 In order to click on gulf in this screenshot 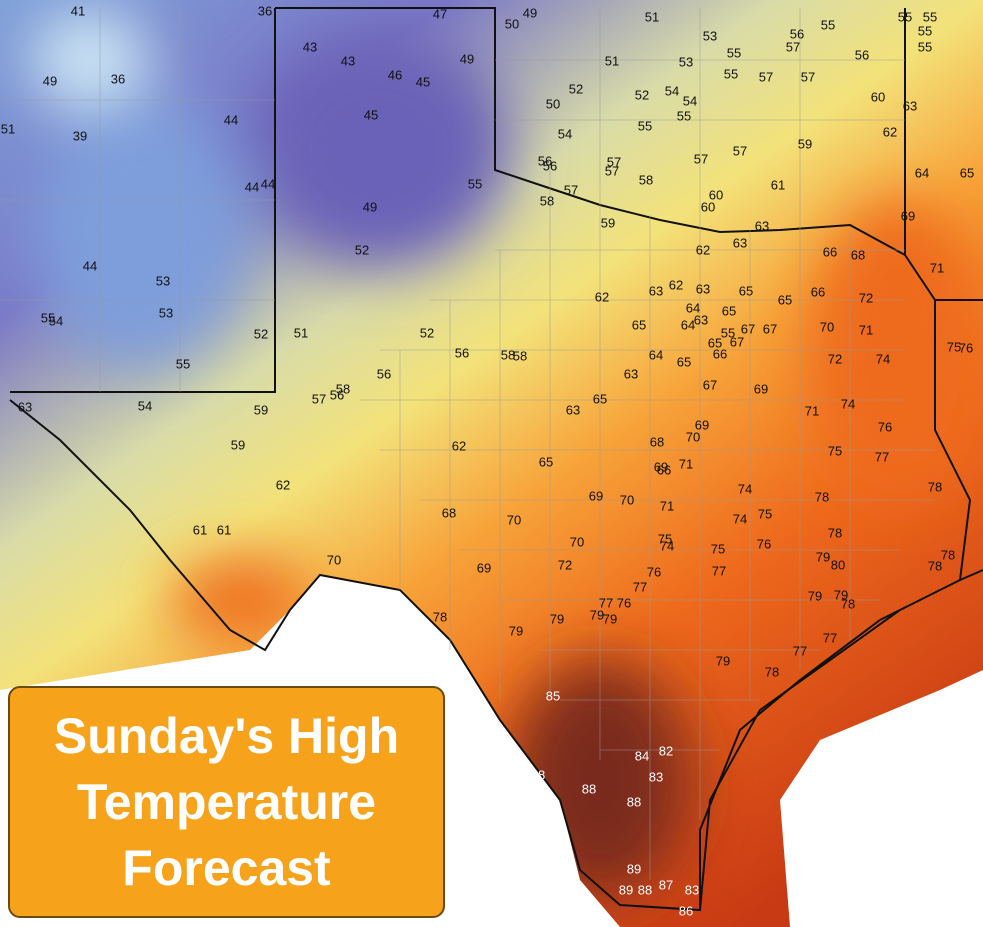, I will do `click(881, 798)`.